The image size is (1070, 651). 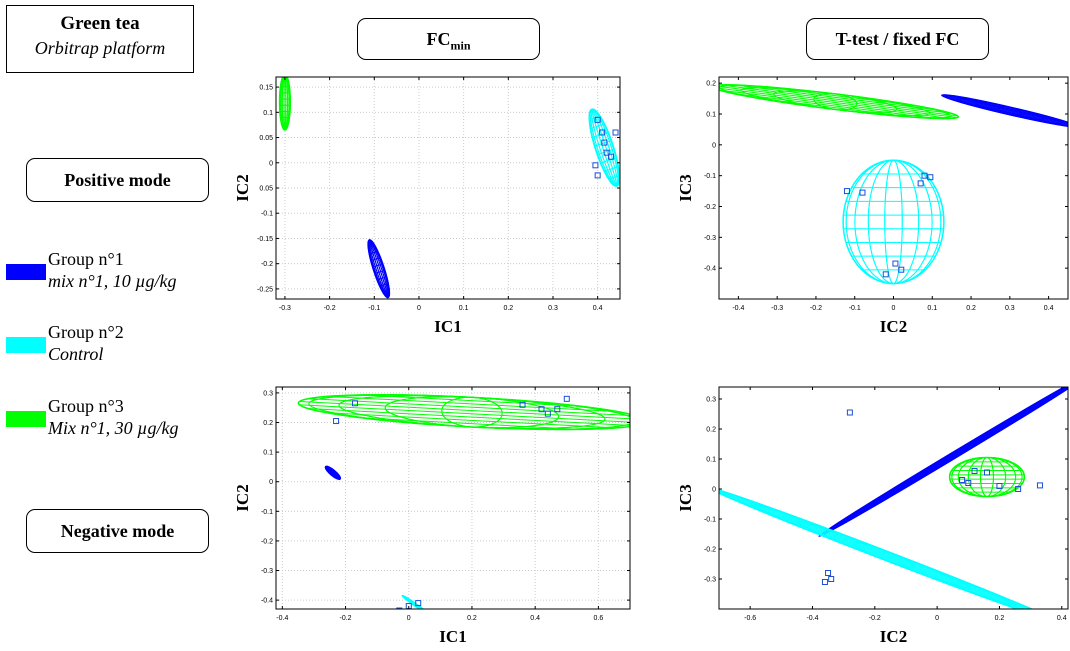 I want to click on y-tick-label: -0.15, so click(x=265, y=239).